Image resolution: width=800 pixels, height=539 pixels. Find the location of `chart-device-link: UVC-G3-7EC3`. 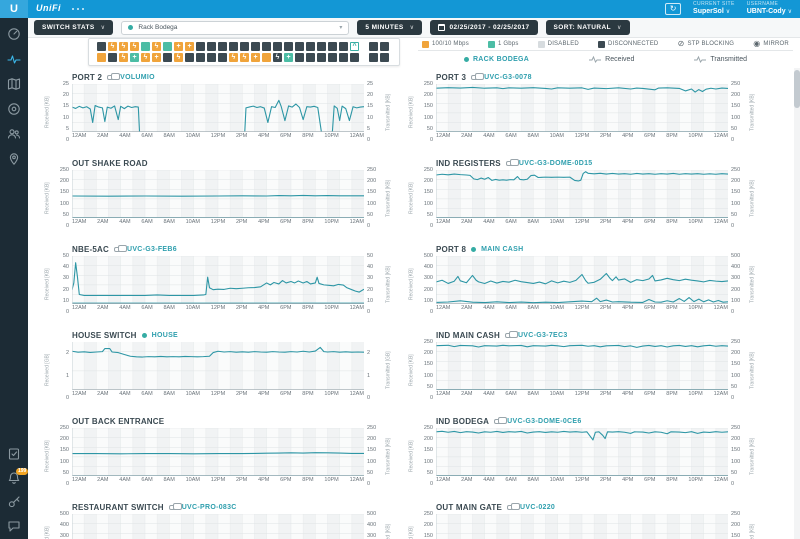

chart-device-link: UVC-G3-7EC3 is located at coordinates (542, 335).